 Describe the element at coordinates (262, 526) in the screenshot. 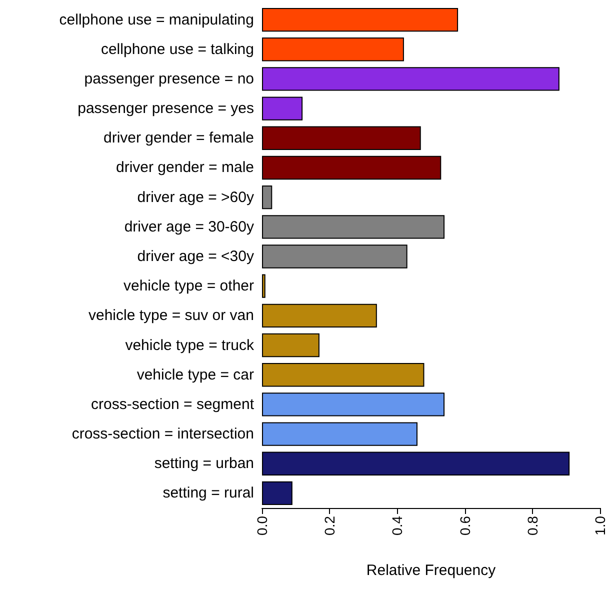

I see `x-tick-label: 0.0` at that location.